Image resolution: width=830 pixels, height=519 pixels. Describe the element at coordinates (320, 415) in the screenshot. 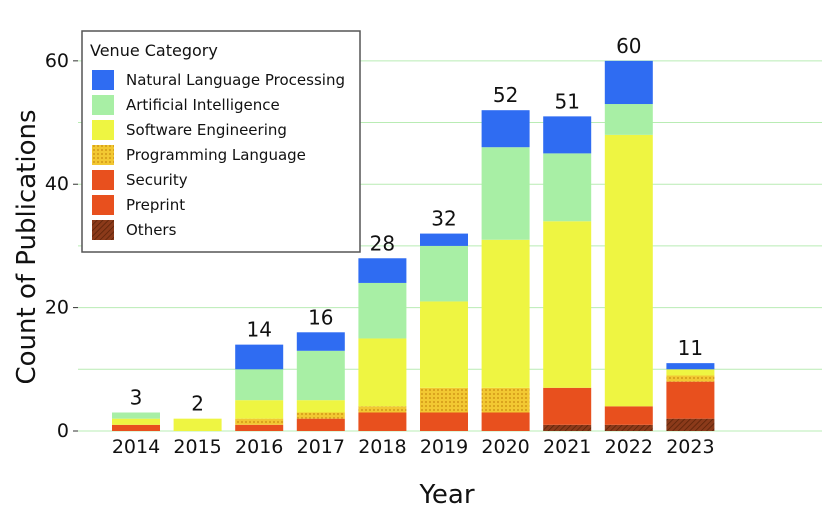

I see `bar-segment-2017-programming-language` at that location.